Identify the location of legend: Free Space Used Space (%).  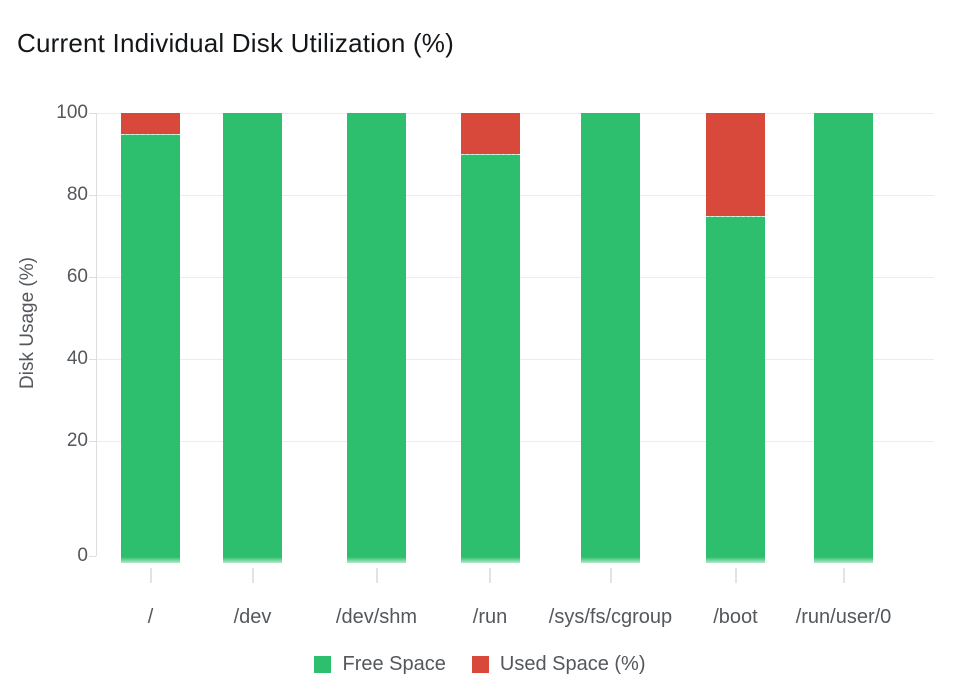
(480, 664).